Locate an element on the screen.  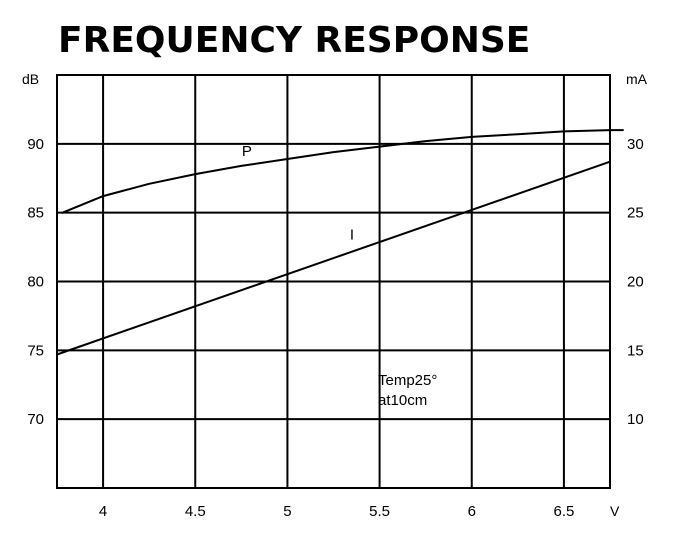
y-tick-label-left: 70 is located at coordinates (35, 419).